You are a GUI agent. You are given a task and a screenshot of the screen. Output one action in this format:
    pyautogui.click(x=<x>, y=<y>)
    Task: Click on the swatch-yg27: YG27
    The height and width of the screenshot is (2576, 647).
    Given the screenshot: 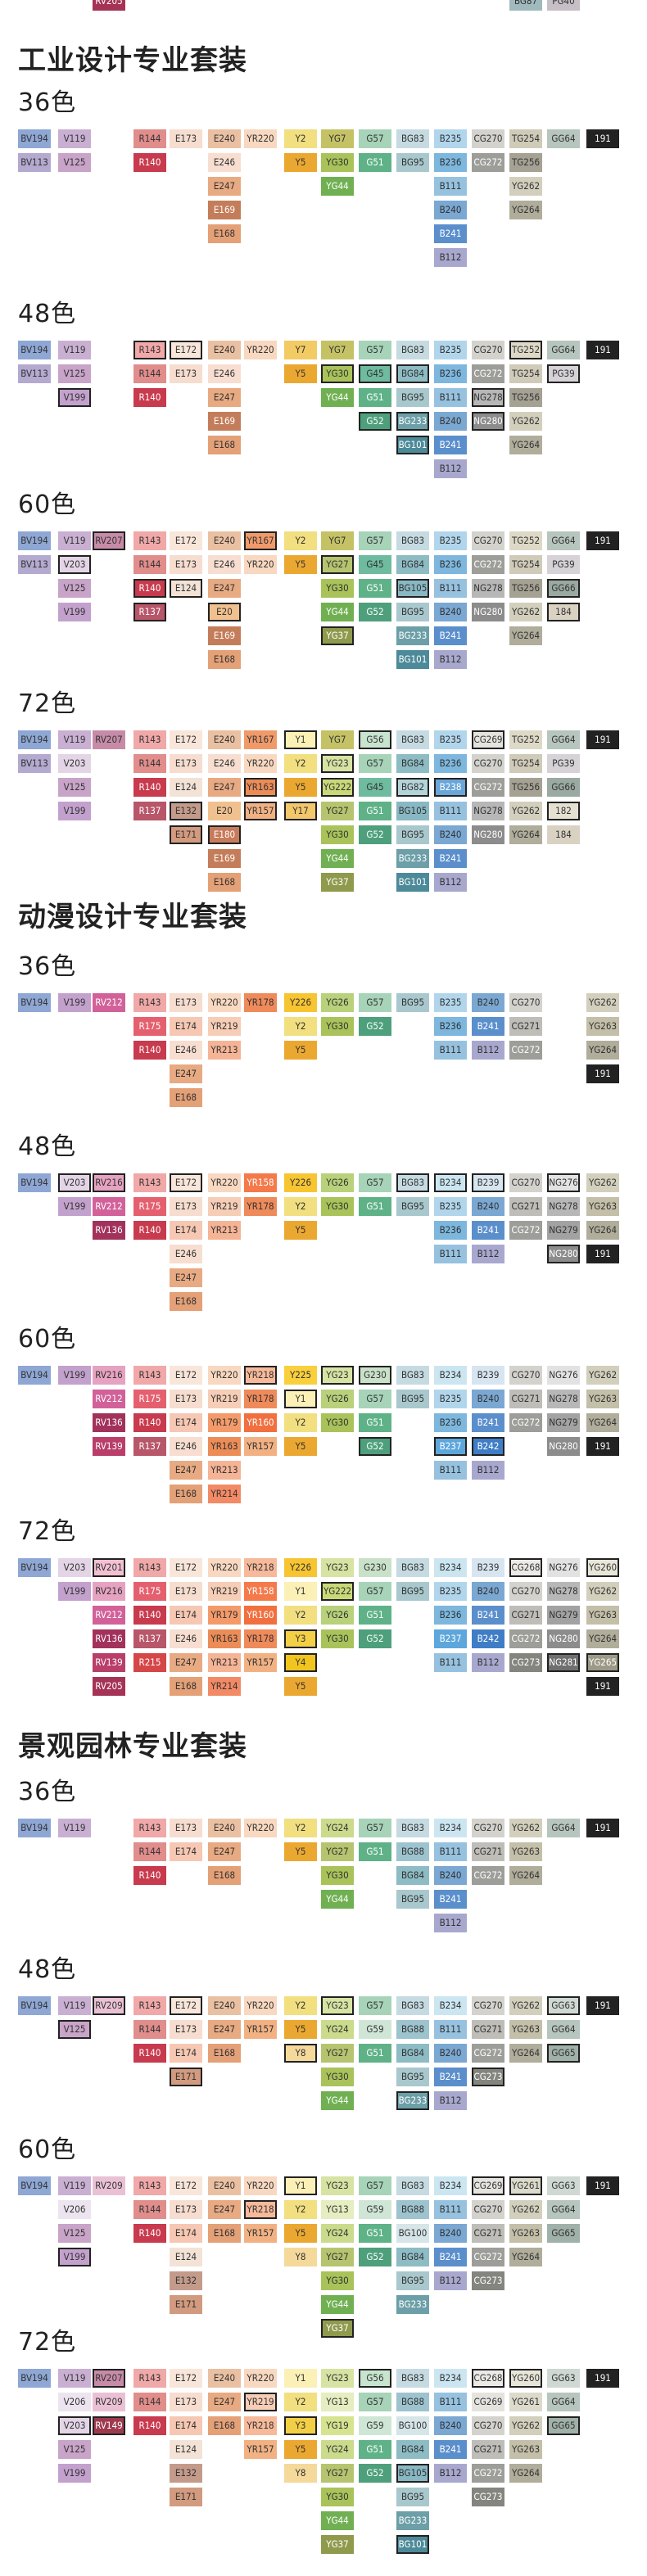 What is the action you would take?
    pyautogui.click(x=337, y=2257)
    